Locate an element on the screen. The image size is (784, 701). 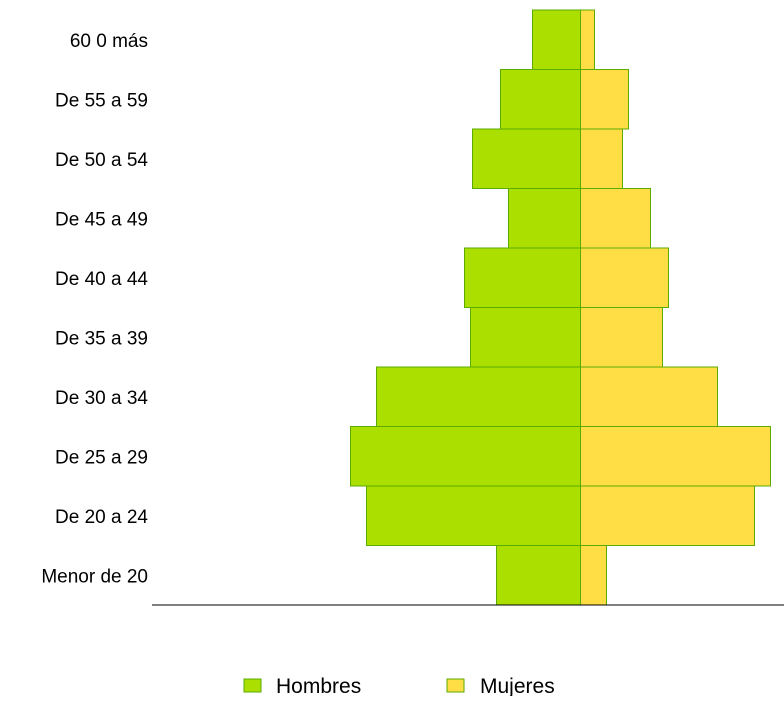
category-label: 60 0 más is located at coordinates (109, 41).